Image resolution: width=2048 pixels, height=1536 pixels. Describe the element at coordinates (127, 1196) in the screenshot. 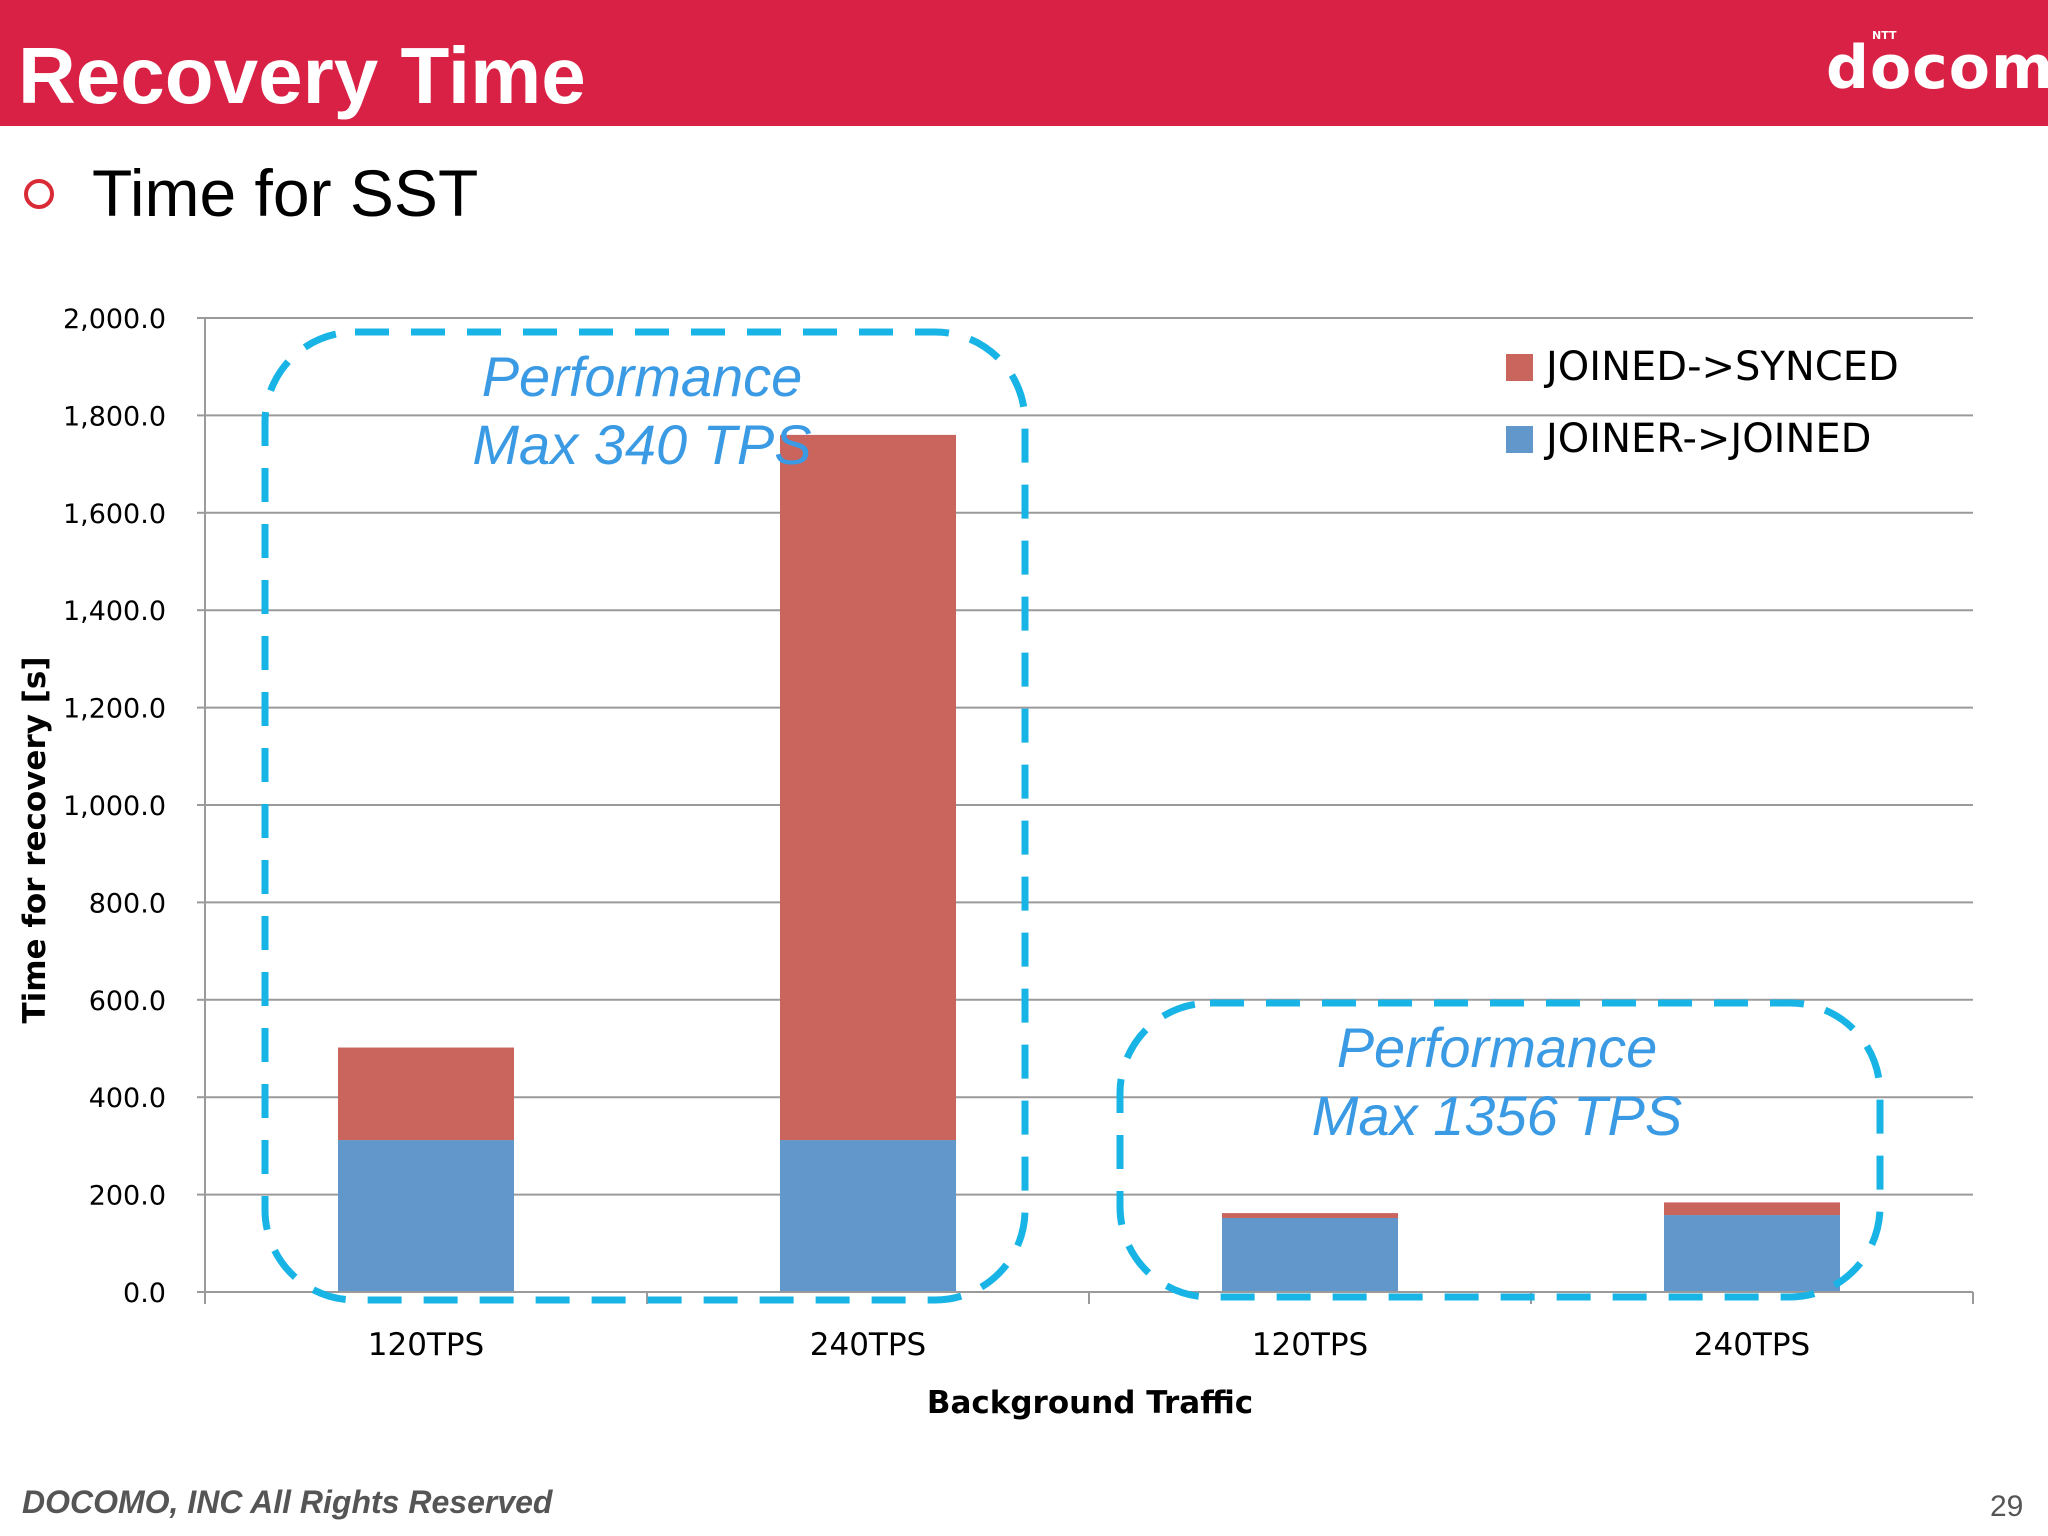

I see `y-tick-label: 200.0` at that location.